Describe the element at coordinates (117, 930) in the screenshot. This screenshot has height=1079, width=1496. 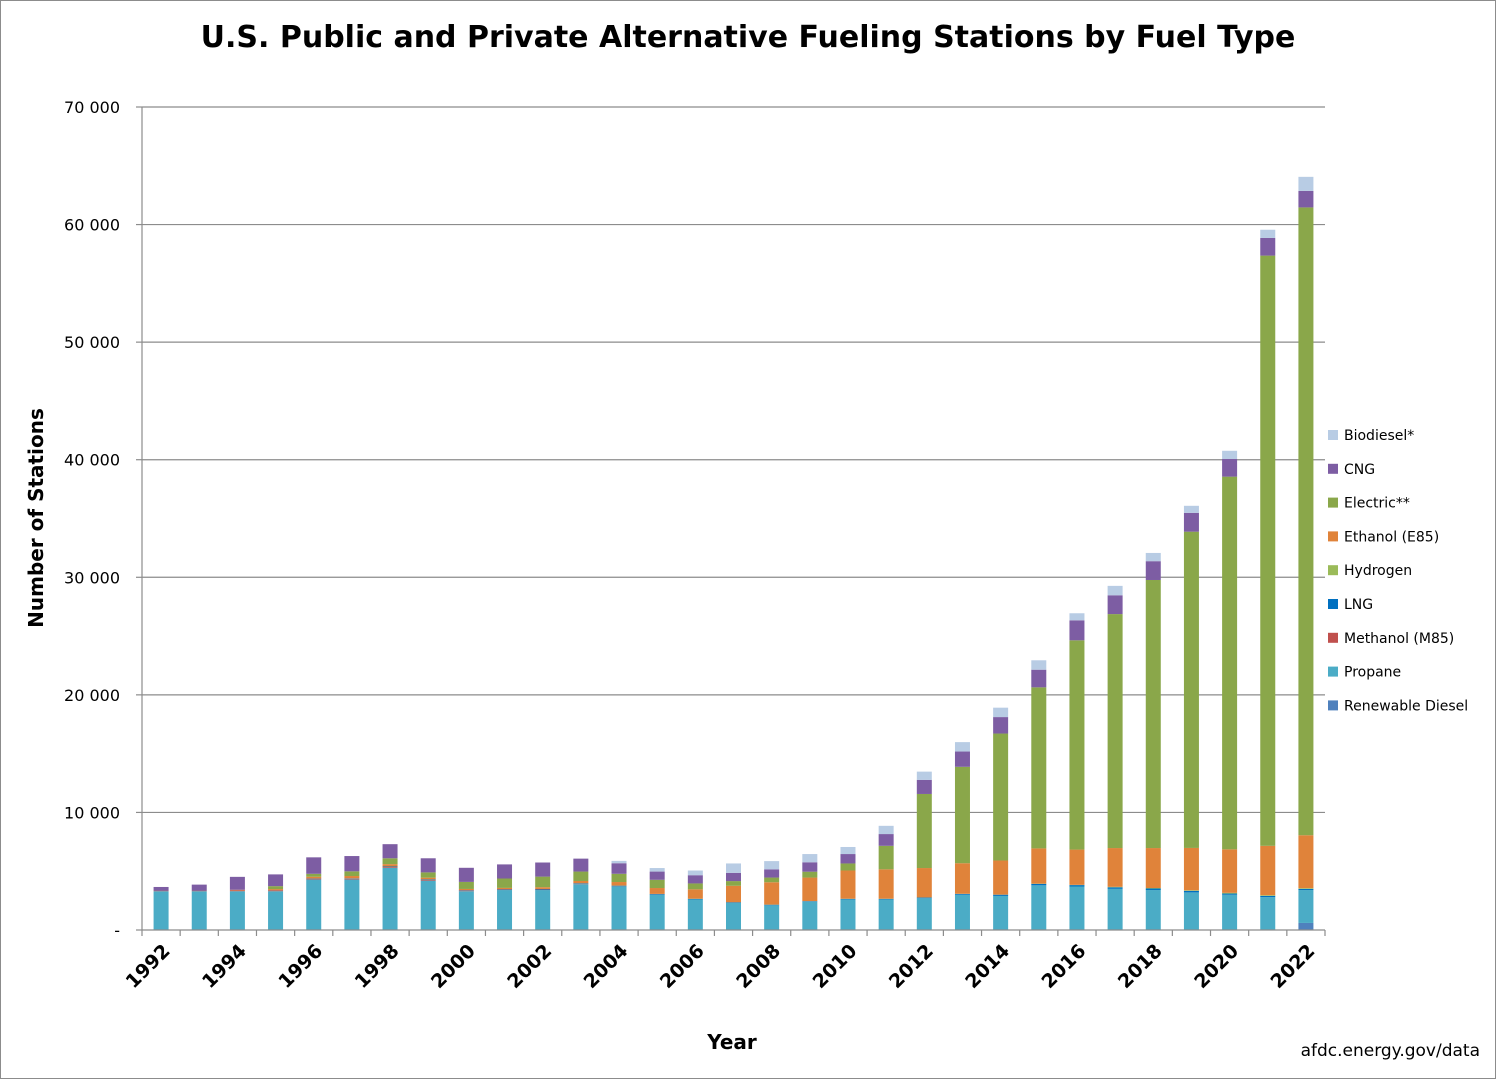
I see `y-tick-label: -` at that location.